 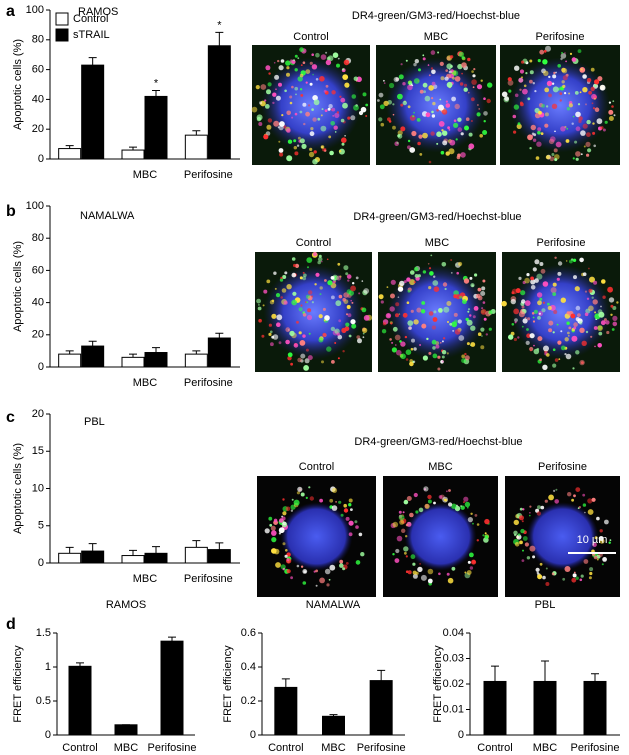 I want to click on y-tick-label: 0.5, so click(x=43, y=701).